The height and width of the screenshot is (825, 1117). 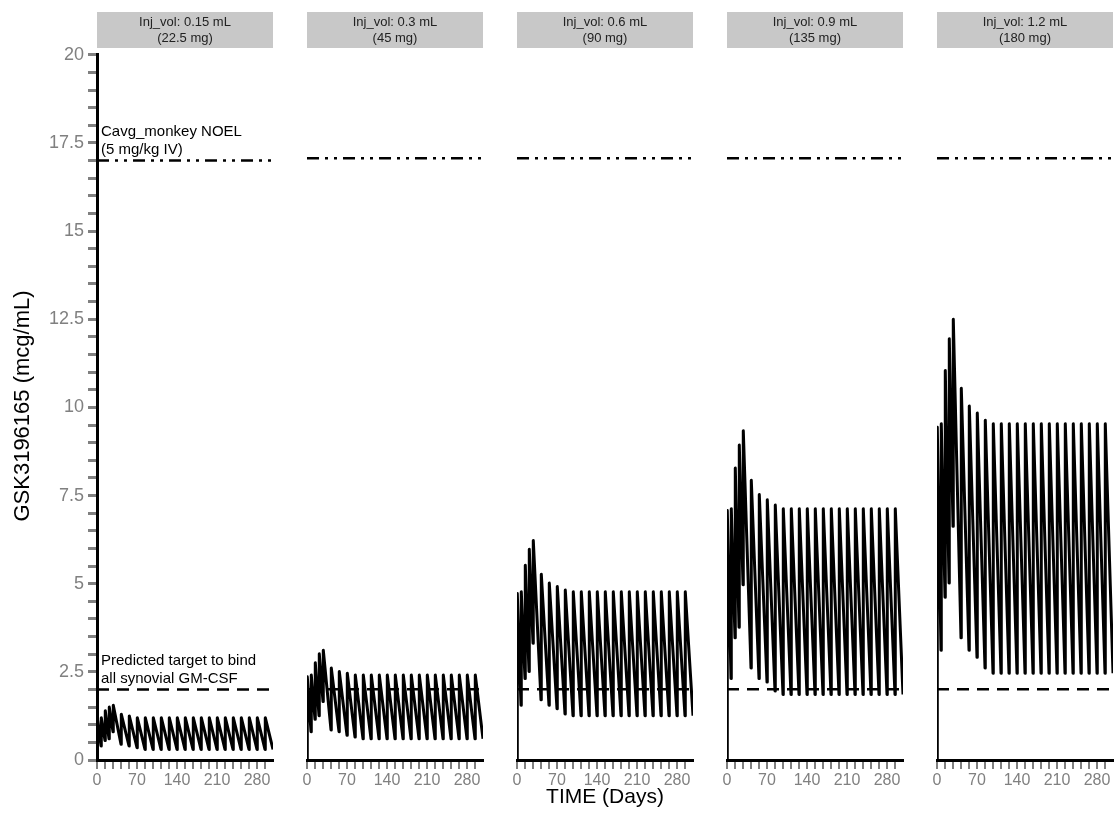 What do you see at coordinates (22, 406) in the screenshot?
I see `y-axis-title: GSK3196165 (mcg/mL)` at bounding box center [22, 406].